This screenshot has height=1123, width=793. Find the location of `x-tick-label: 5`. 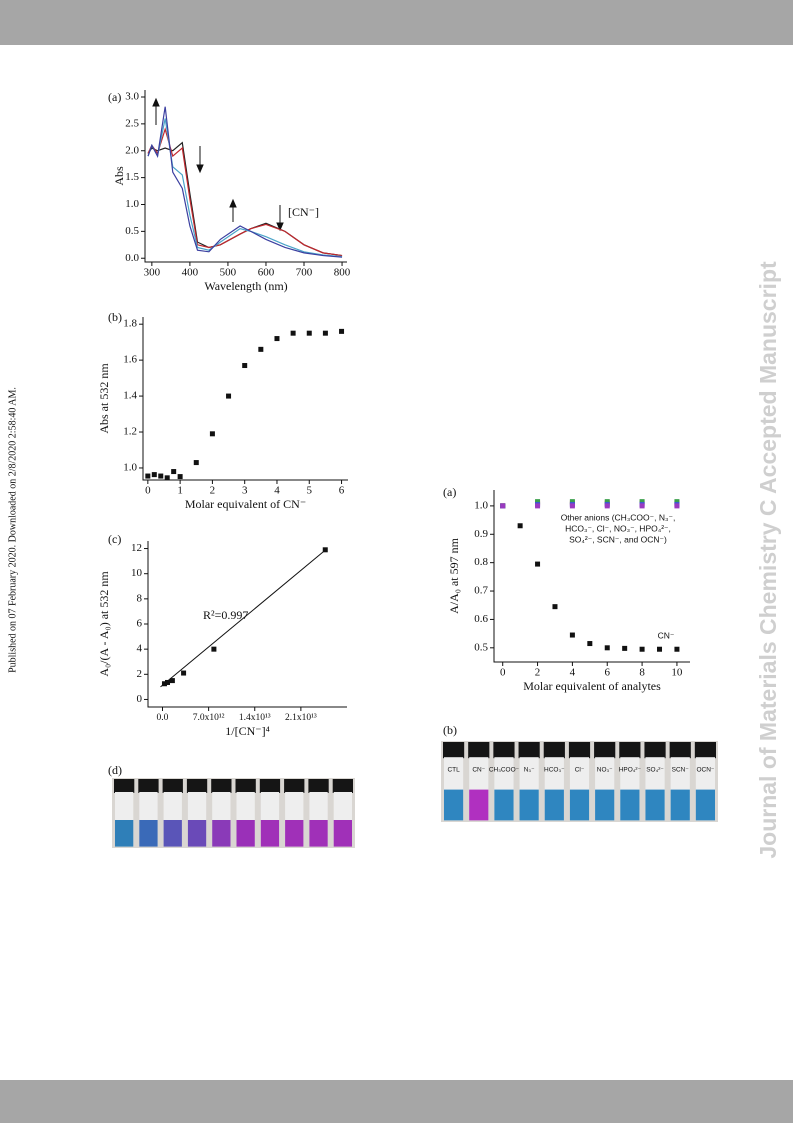

x-tick-label: 5 is located at coordinates (310, 491).